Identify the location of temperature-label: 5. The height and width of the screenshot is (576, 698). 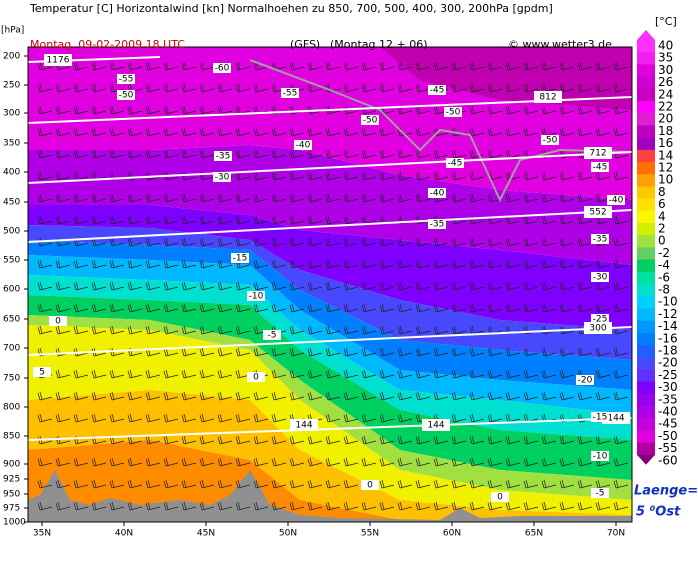
(42, 373).